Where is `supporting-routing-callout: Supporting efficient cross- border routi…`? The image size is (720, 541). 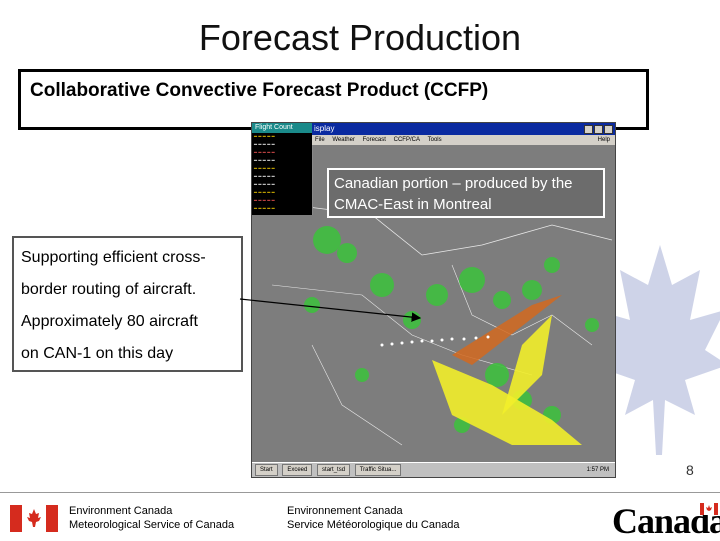
supporting-routing-callout: Supporting efficient cross- border routi… is located at coordinates (127, 304).